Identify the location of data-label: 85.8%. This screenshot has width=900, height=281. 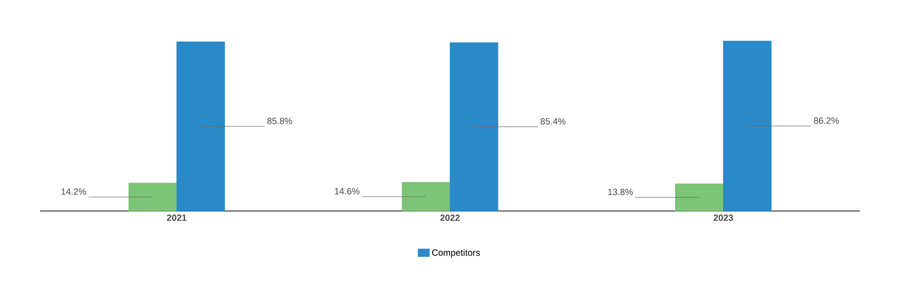
(279, 121).